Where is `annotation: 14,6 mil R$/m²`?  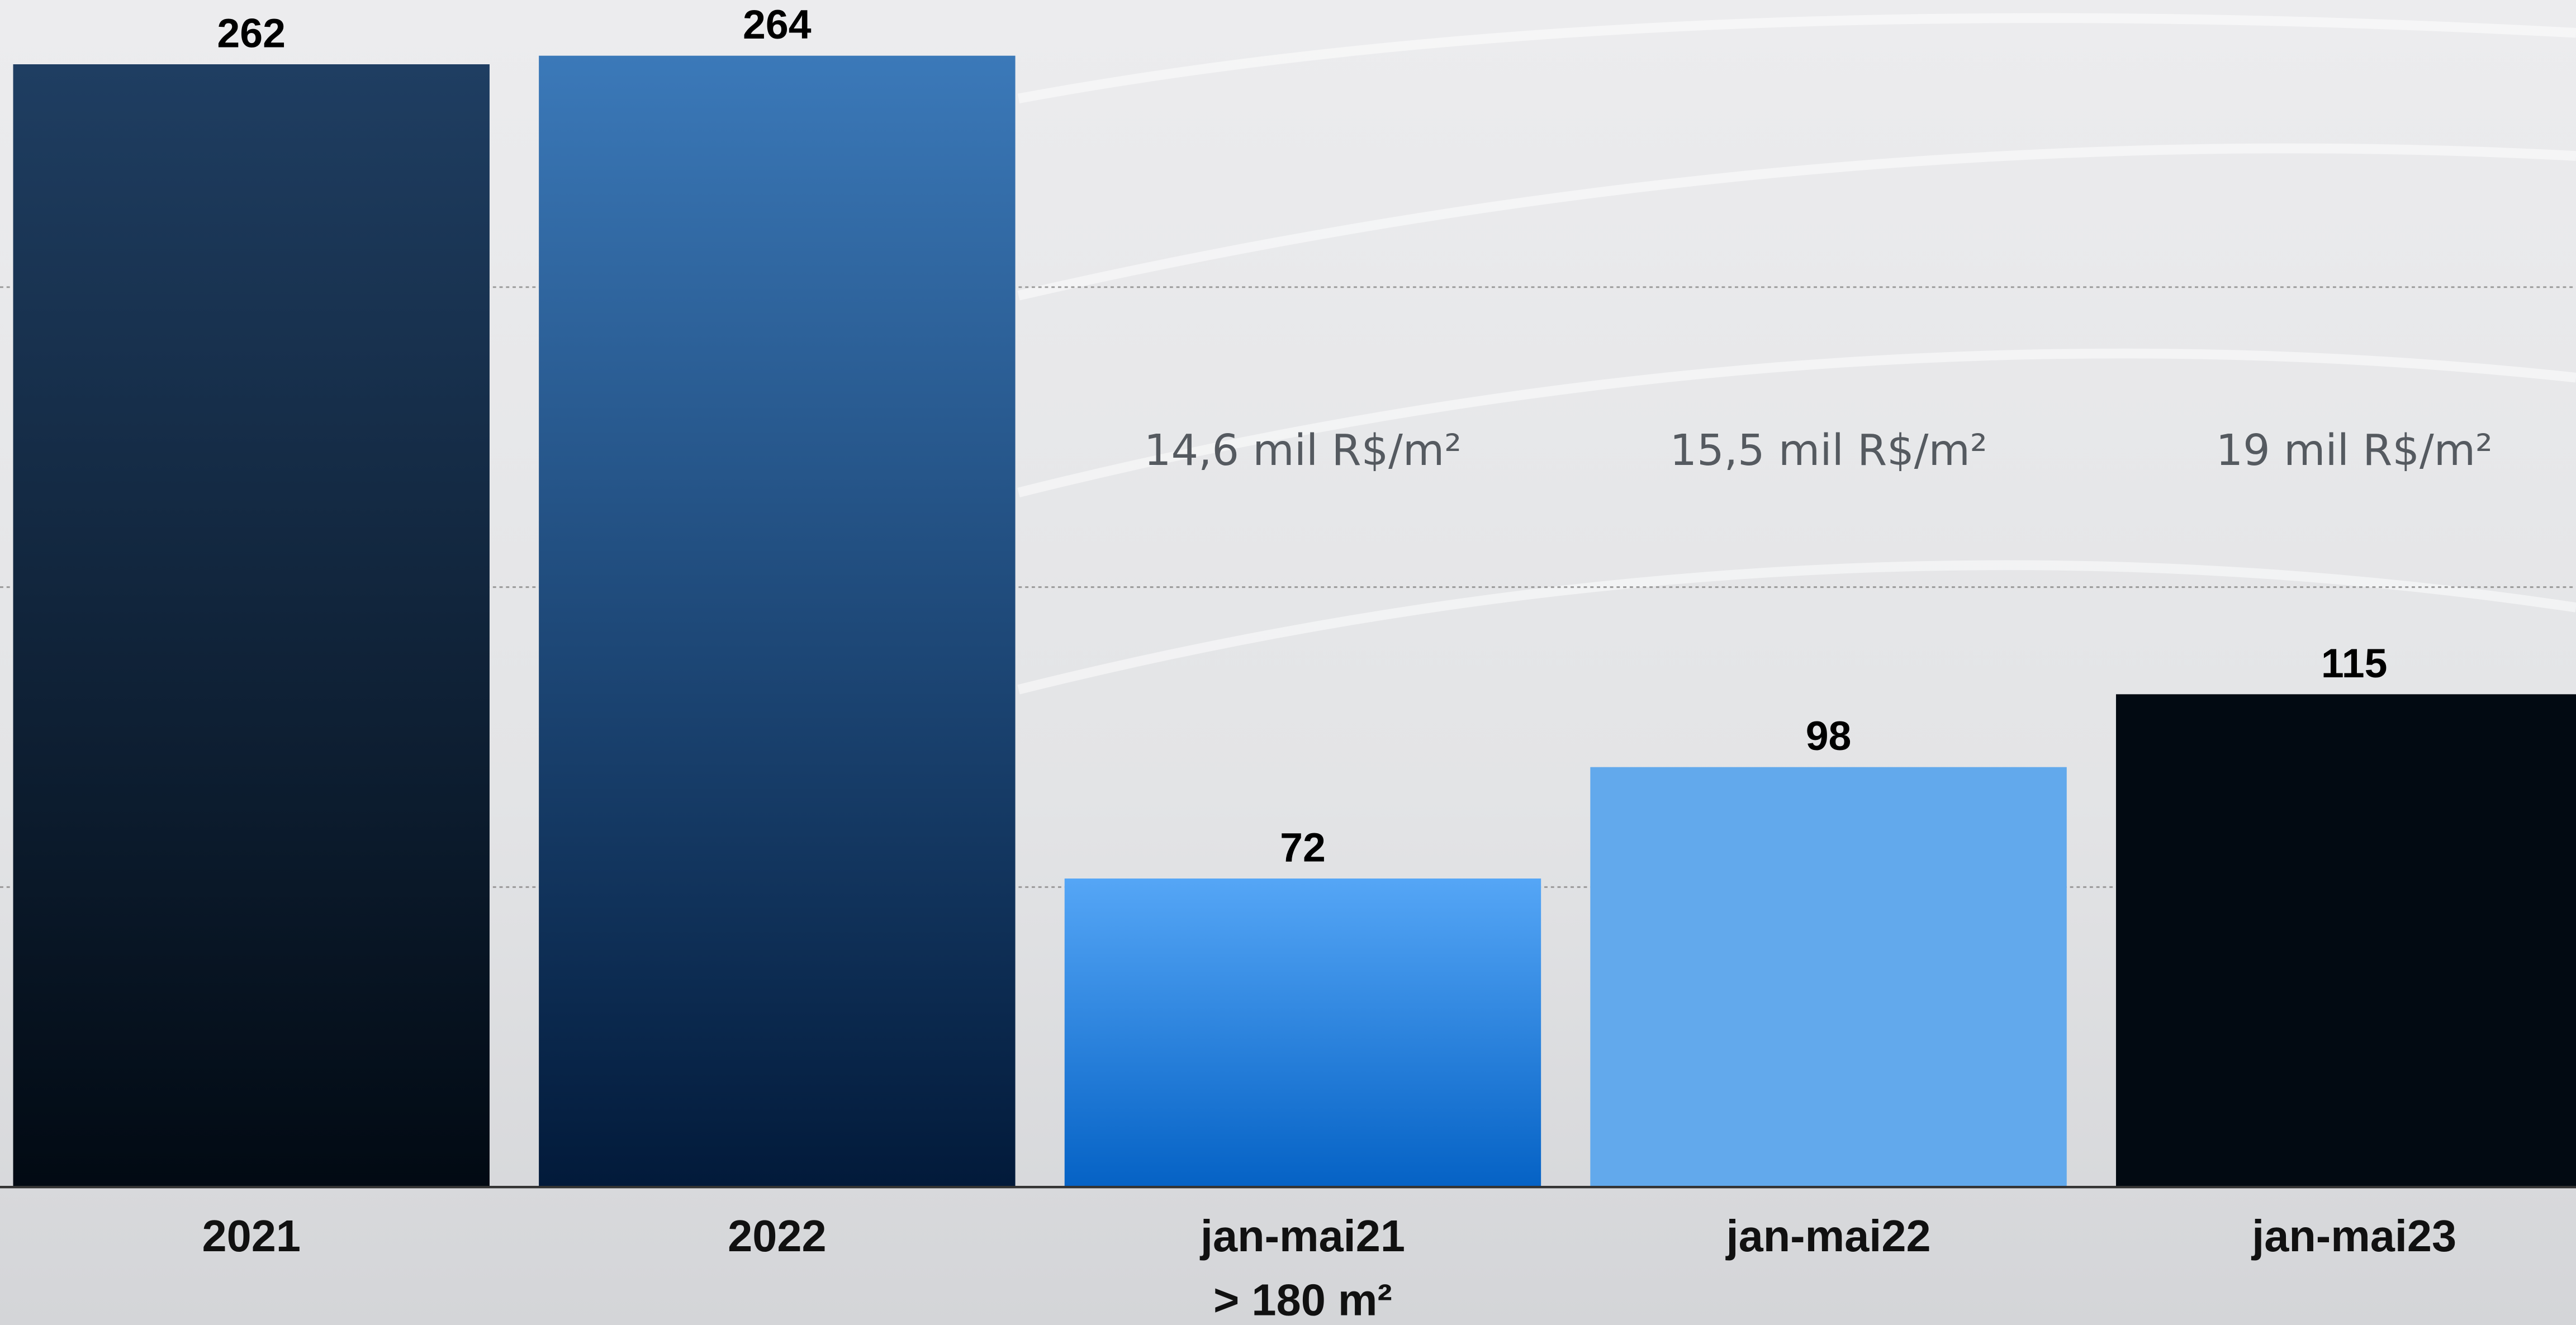 annotation: 14,6 mil R$/m² is located at coordinates (1303, 451).